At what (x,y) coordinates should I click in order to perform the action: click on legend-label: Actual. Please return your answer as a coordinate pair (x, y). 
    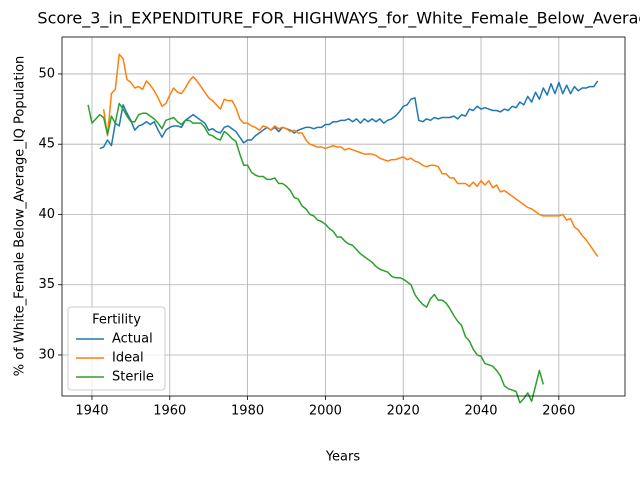
    Looking at the image, I should click on (132, 339).